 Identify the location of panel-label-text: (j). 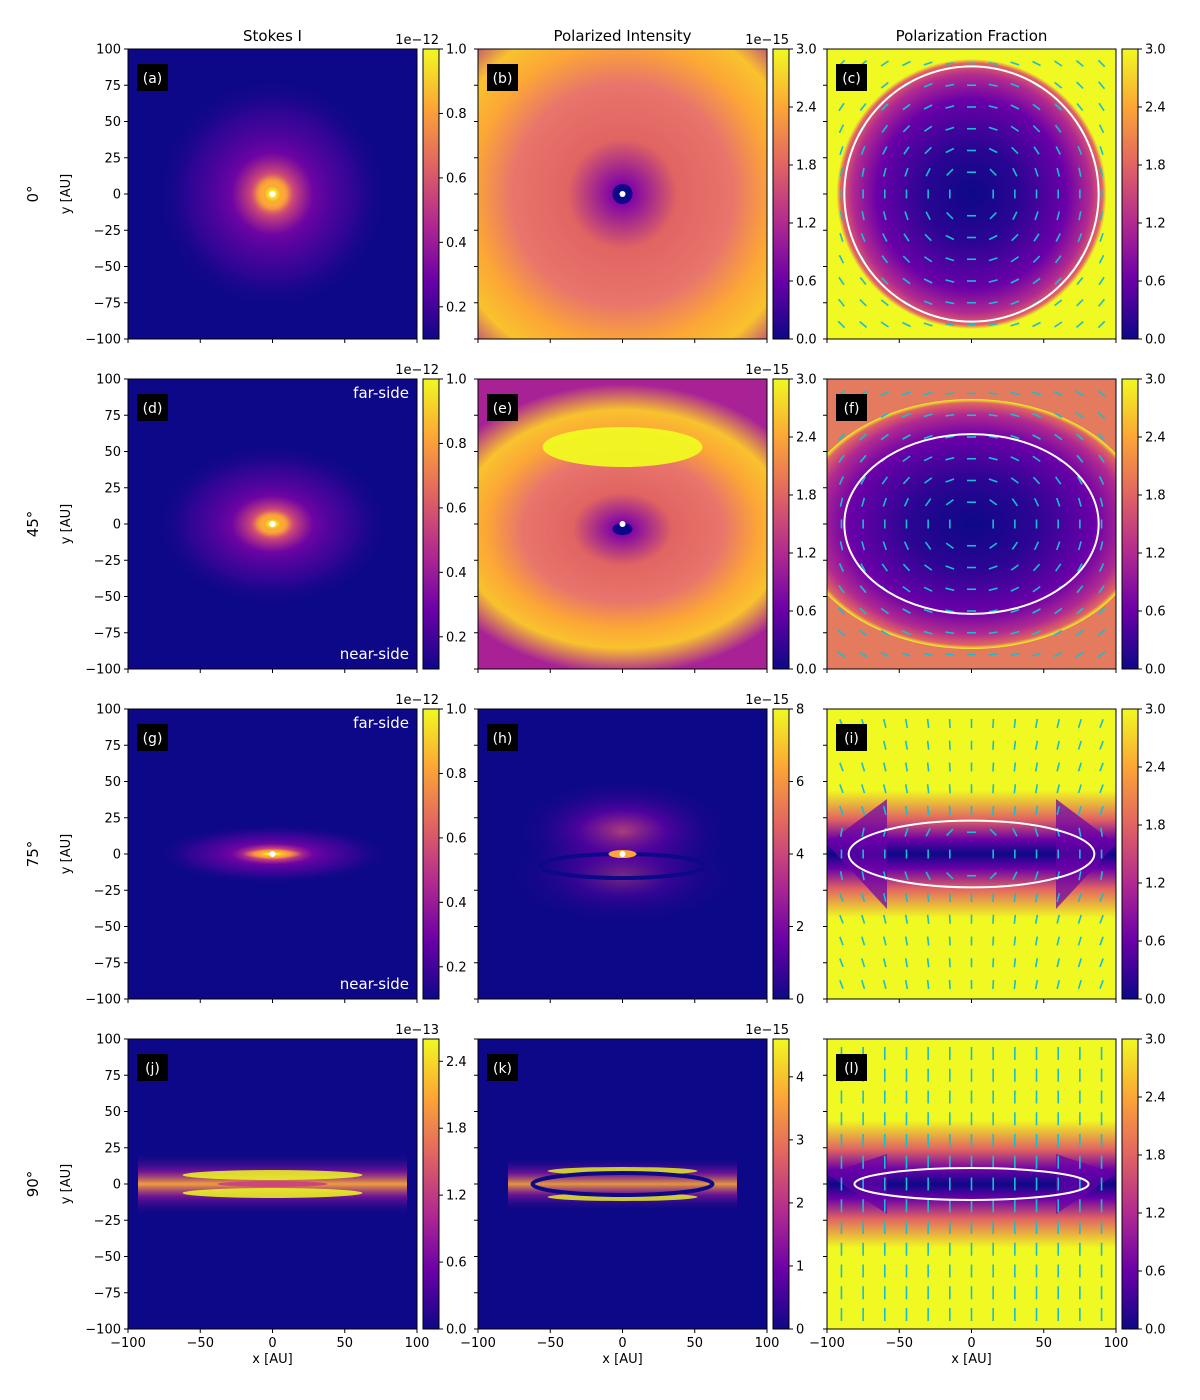
(152, 1069).